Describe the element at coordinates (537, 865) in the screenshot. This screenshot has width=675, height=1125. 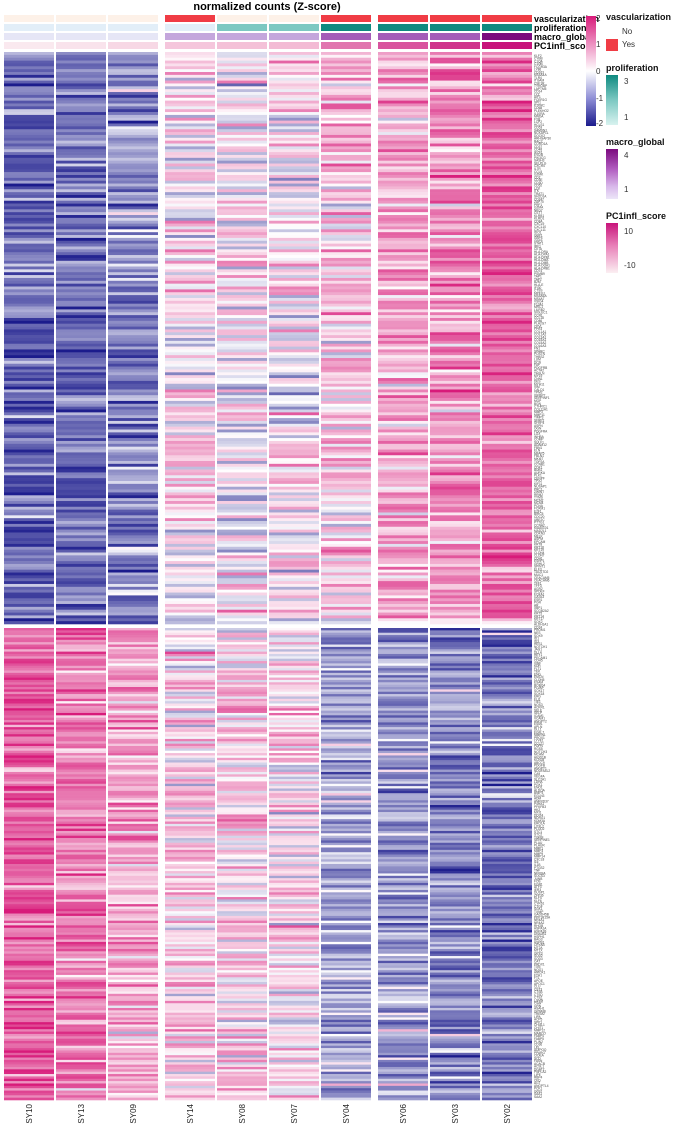
I see `gene-label: IL1B` at that location.